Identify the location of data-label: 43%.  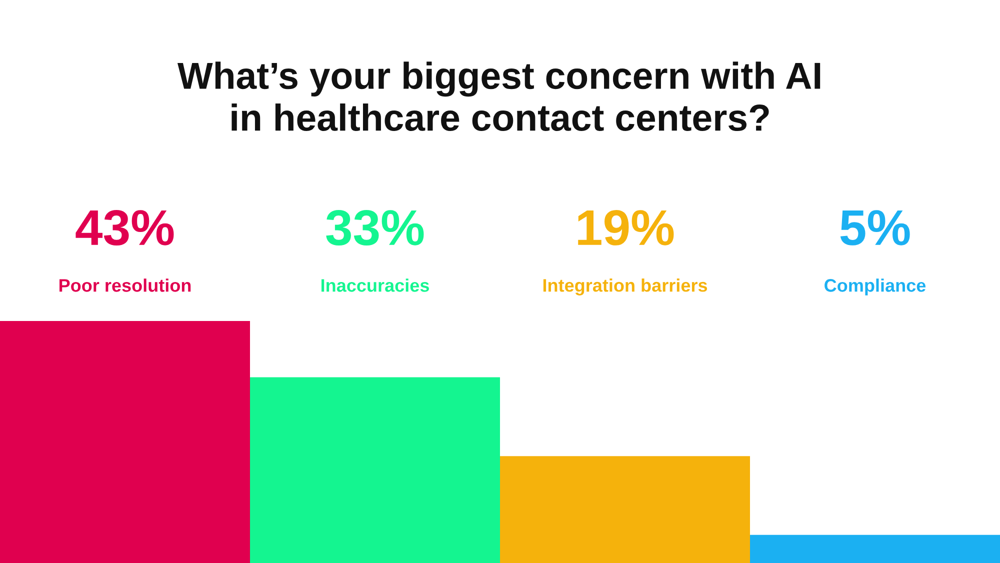
(125, 228).